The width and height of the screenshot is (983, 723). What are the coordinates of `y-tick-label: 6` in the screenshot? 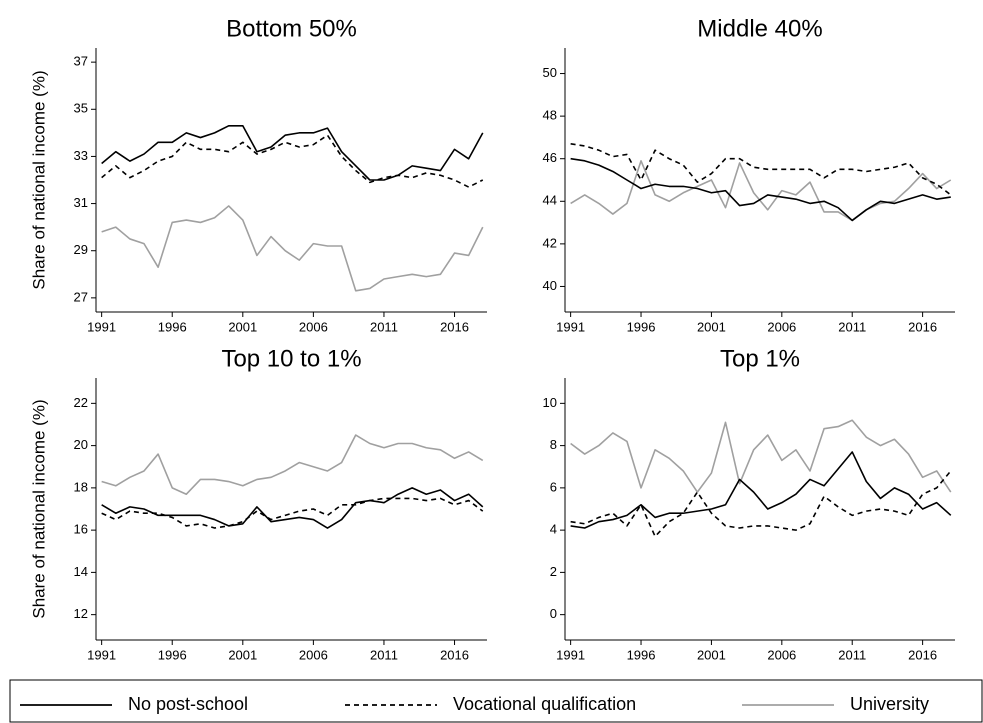 It's located at (553, 486).